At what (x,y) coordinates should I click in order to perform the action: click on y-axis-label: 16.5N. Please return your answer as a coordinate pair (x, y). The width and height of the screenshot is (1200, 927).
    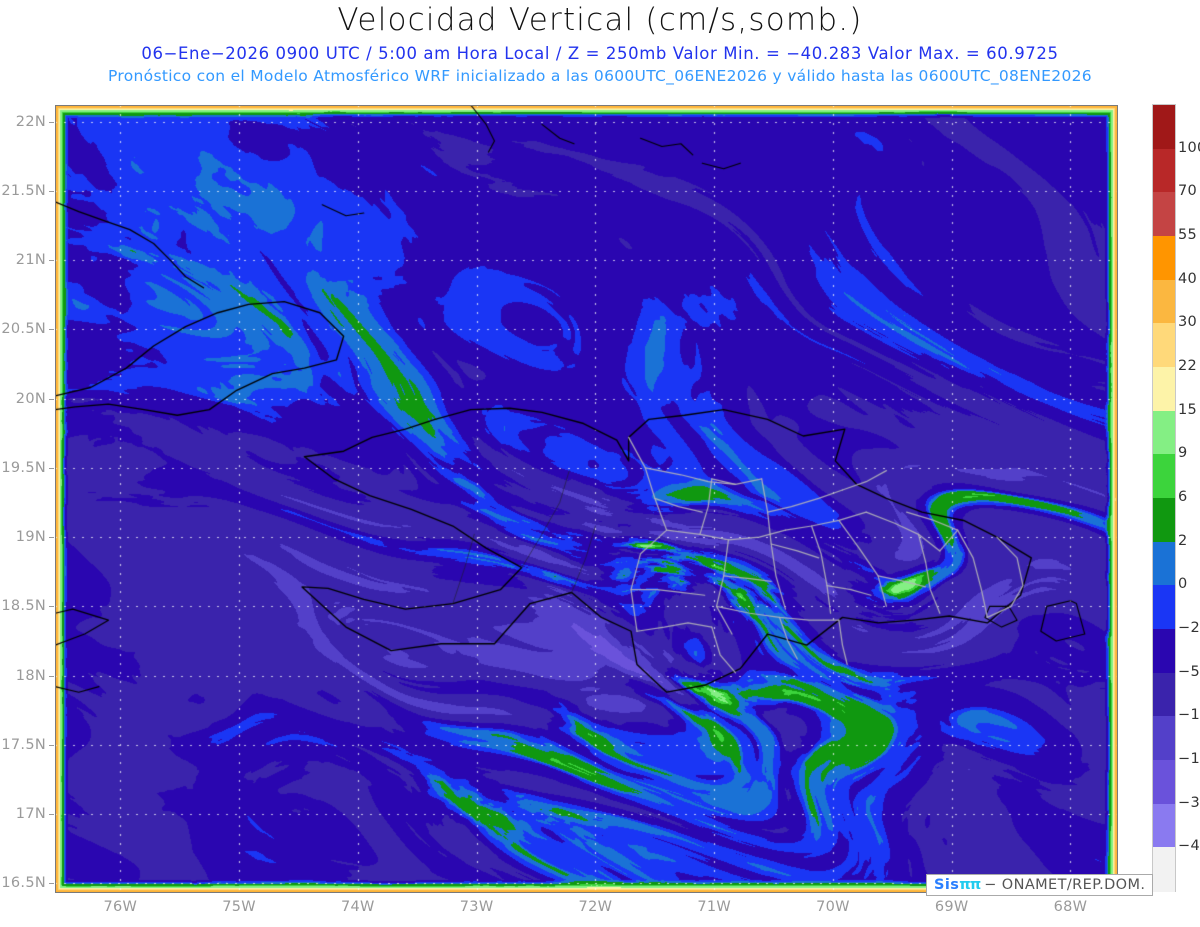
    Looking at the image, I should click on (23, 883).